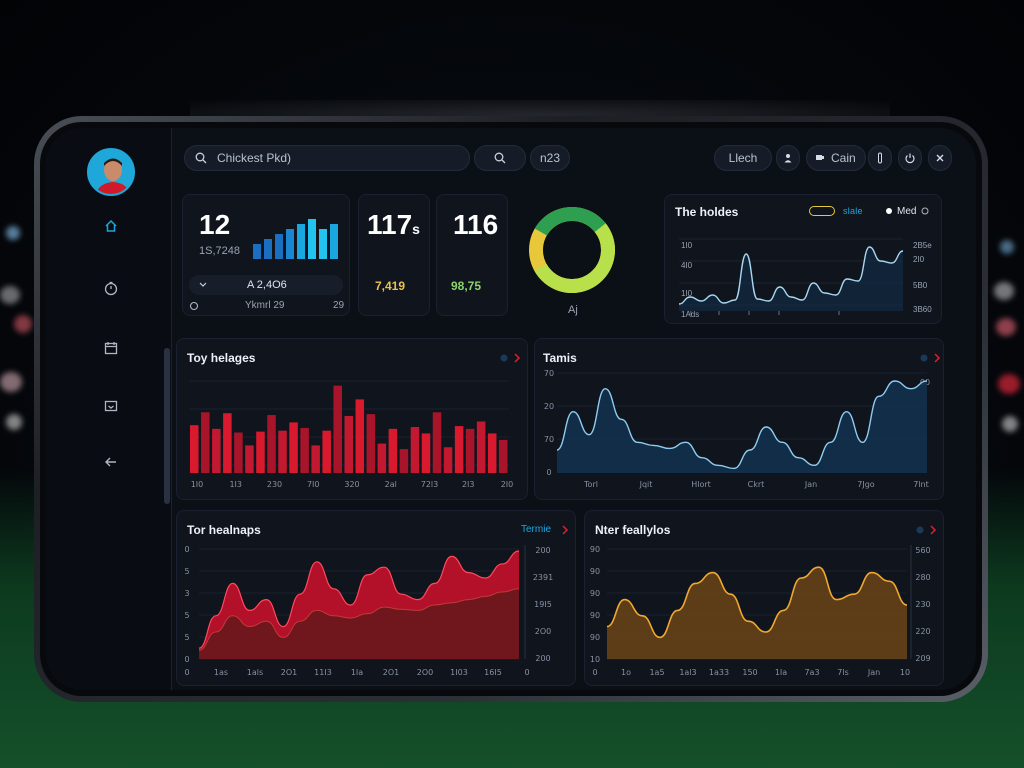 This screenshot has width=1024, height=768. I want to click on red-y-right-label: 200, so click(542, 658).